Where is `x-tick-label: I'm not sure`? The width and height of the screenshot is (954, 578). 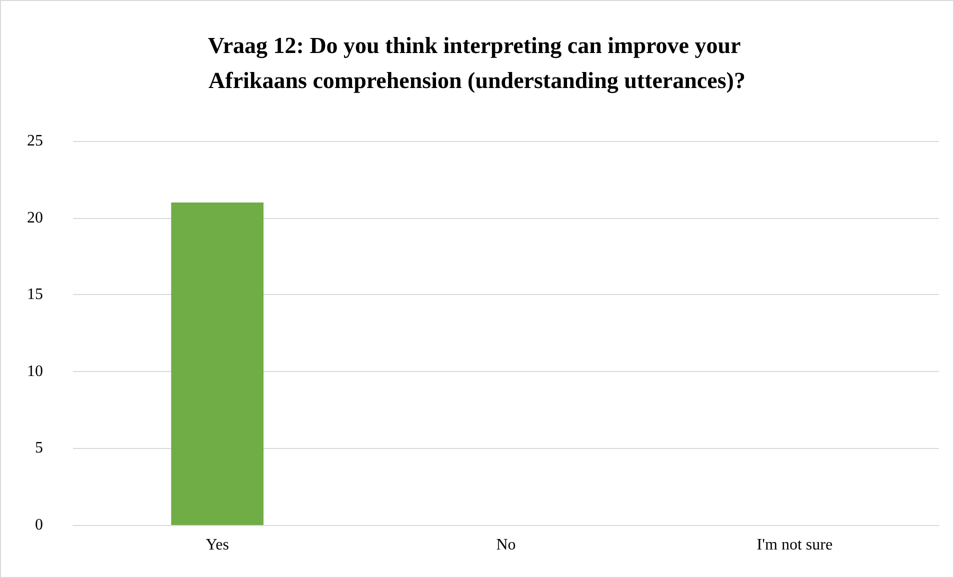
x-tick-label: I'm not sure is located at coordinates (794, 545).